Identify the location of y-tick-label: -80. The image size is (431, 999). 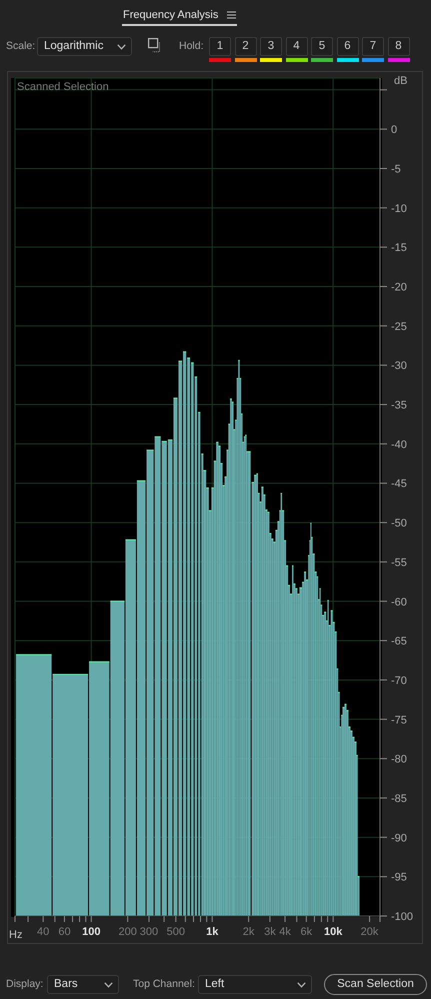
(399, 760).